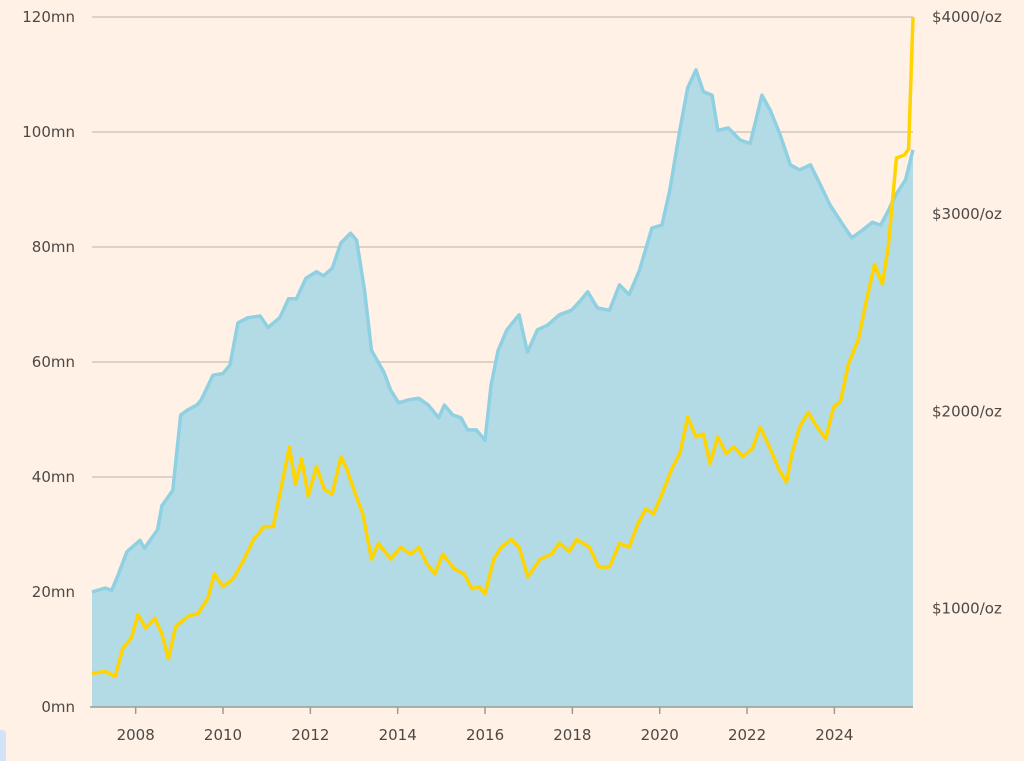  Describe the element at coordinates (136, 735) in the screenshot. I see `x-tick-label: 2008` at that location.